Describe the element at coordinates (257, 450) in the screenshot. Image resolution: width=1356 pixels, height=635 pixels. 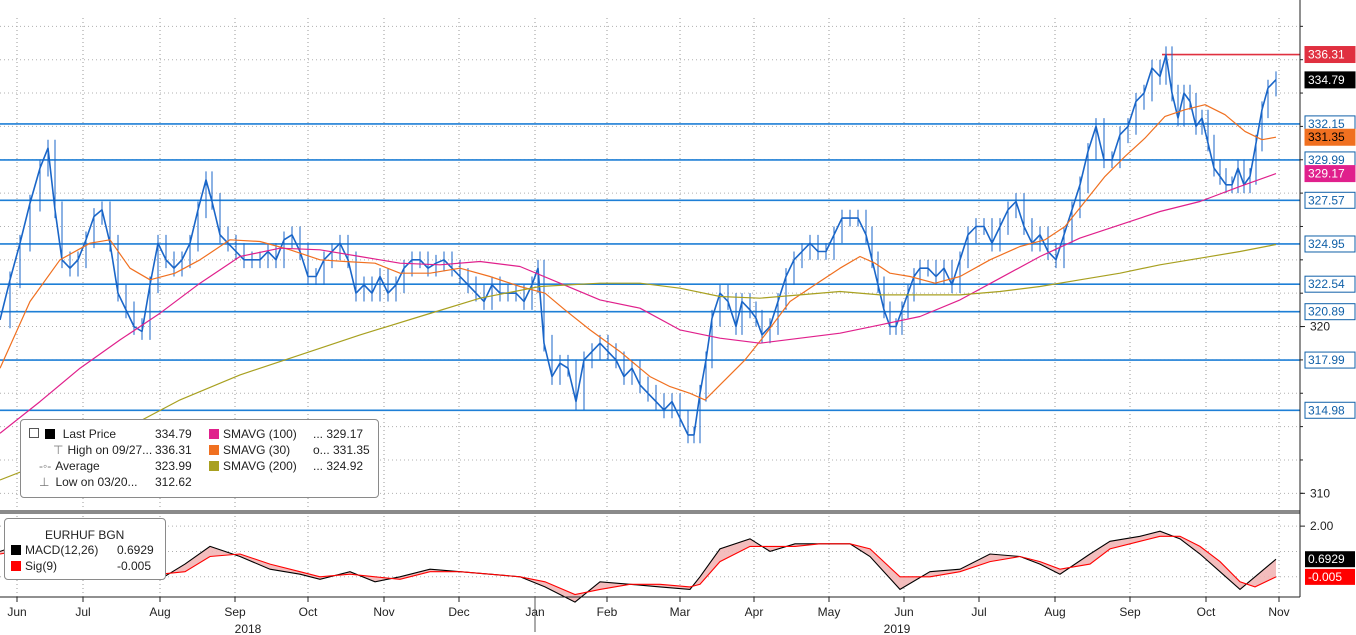
I see `legend-label: SMAVG (30)` at that location.